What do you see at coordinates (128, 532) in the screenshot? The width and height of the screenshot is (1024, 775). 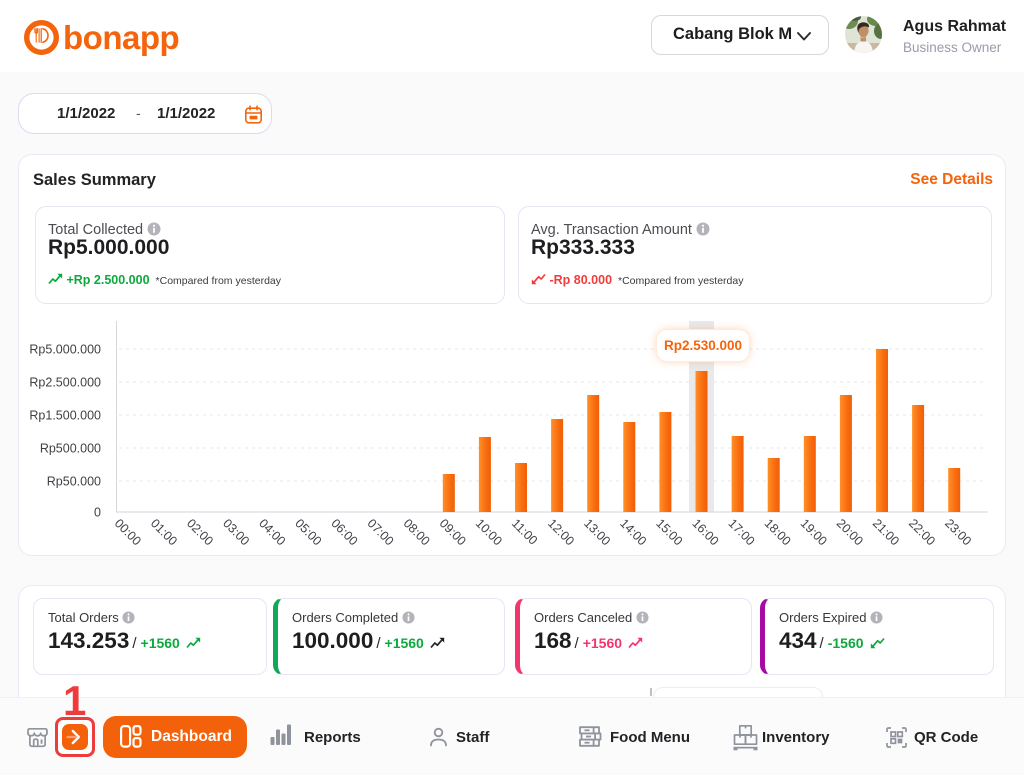 I see `svg-text: 00:00` at bounding box center [128, 532].